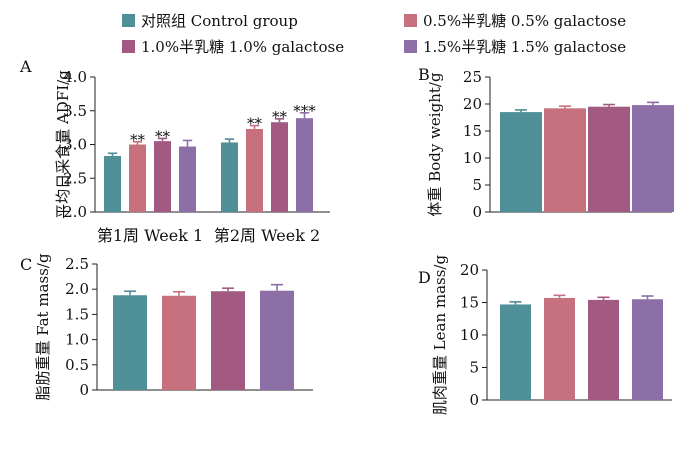  Describe the element at coordinates (75, 178) in the screenshot. I see `panel-a-ytick-label: 2.5` at that location.